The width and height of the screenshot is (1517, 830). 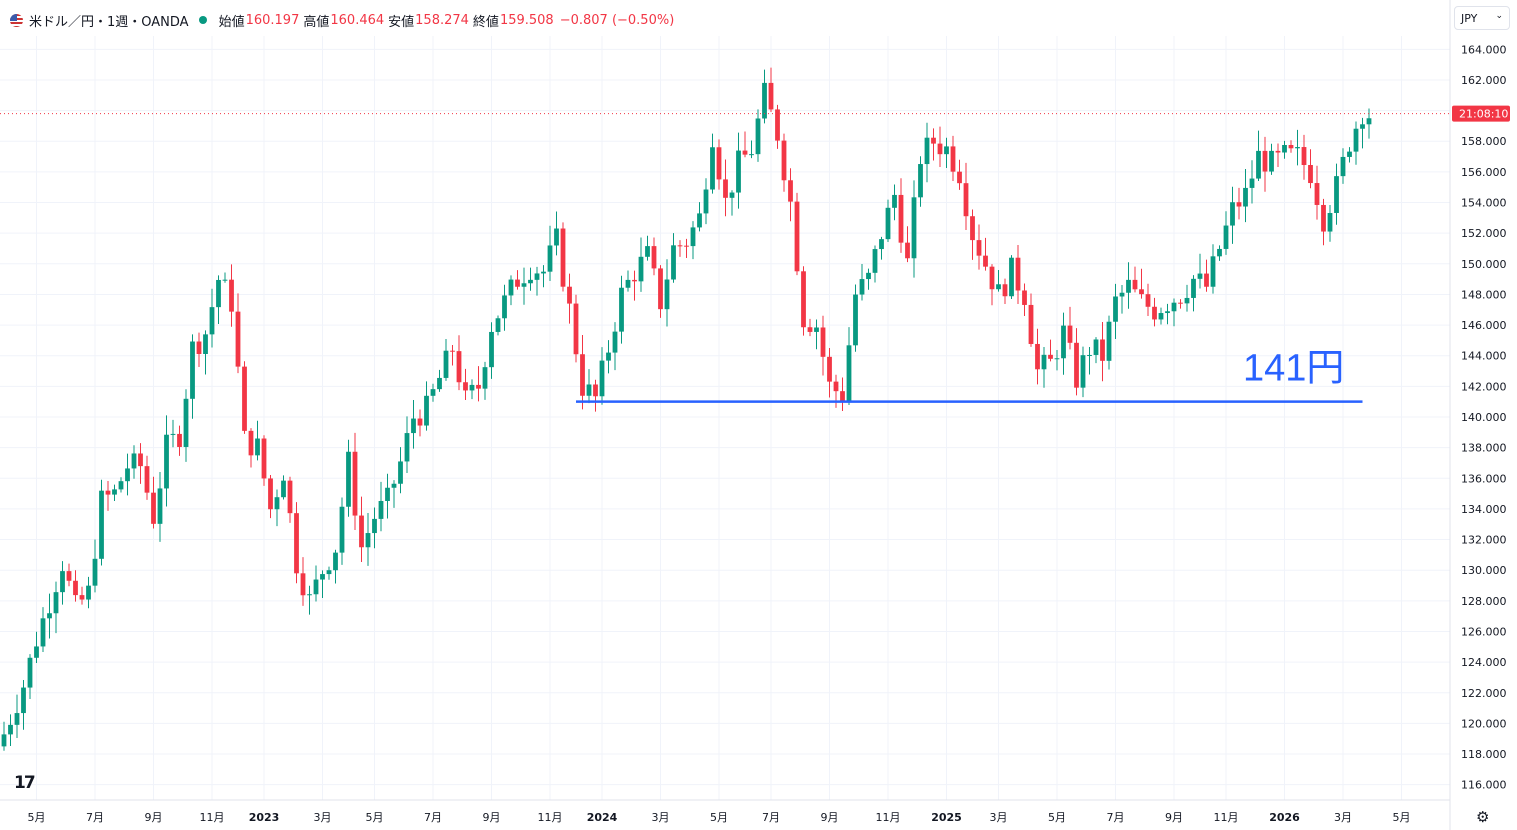 What do you see at coordinates (526, 20) in the screenshot?
I see `close-value: 159.508` at bounding box center [526, 20].